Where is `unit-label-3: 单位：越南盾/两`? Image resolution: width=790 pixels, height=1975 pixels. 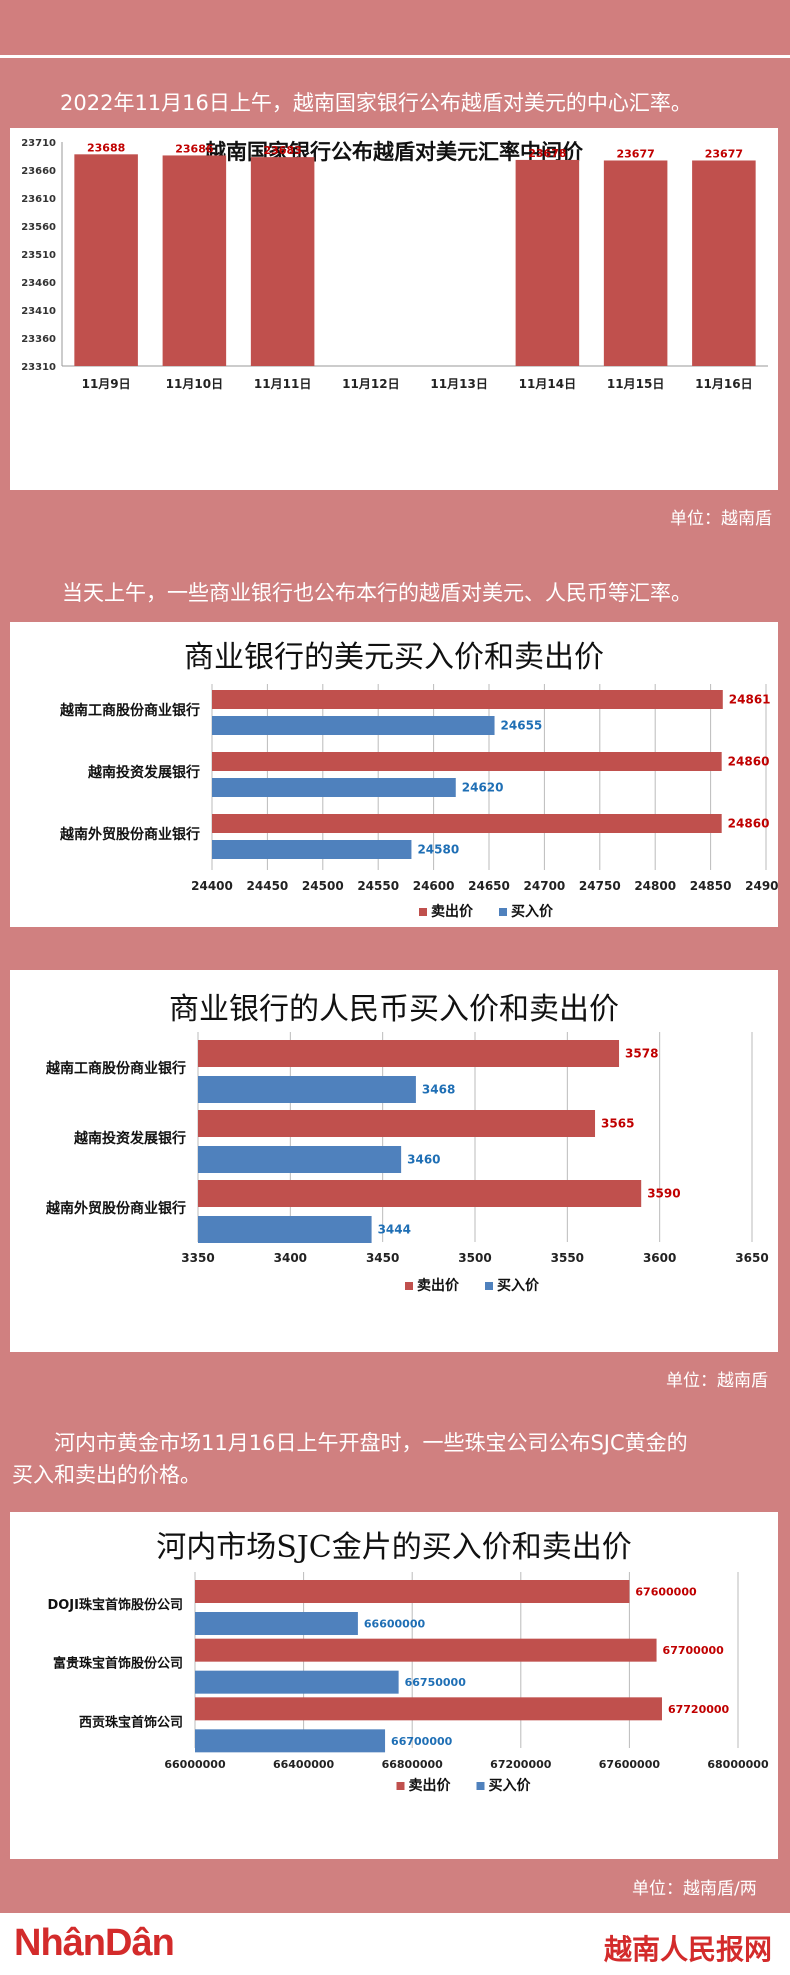 unit-label-3: 单位：越南盾/两 is located at coordinates (694, 1889).